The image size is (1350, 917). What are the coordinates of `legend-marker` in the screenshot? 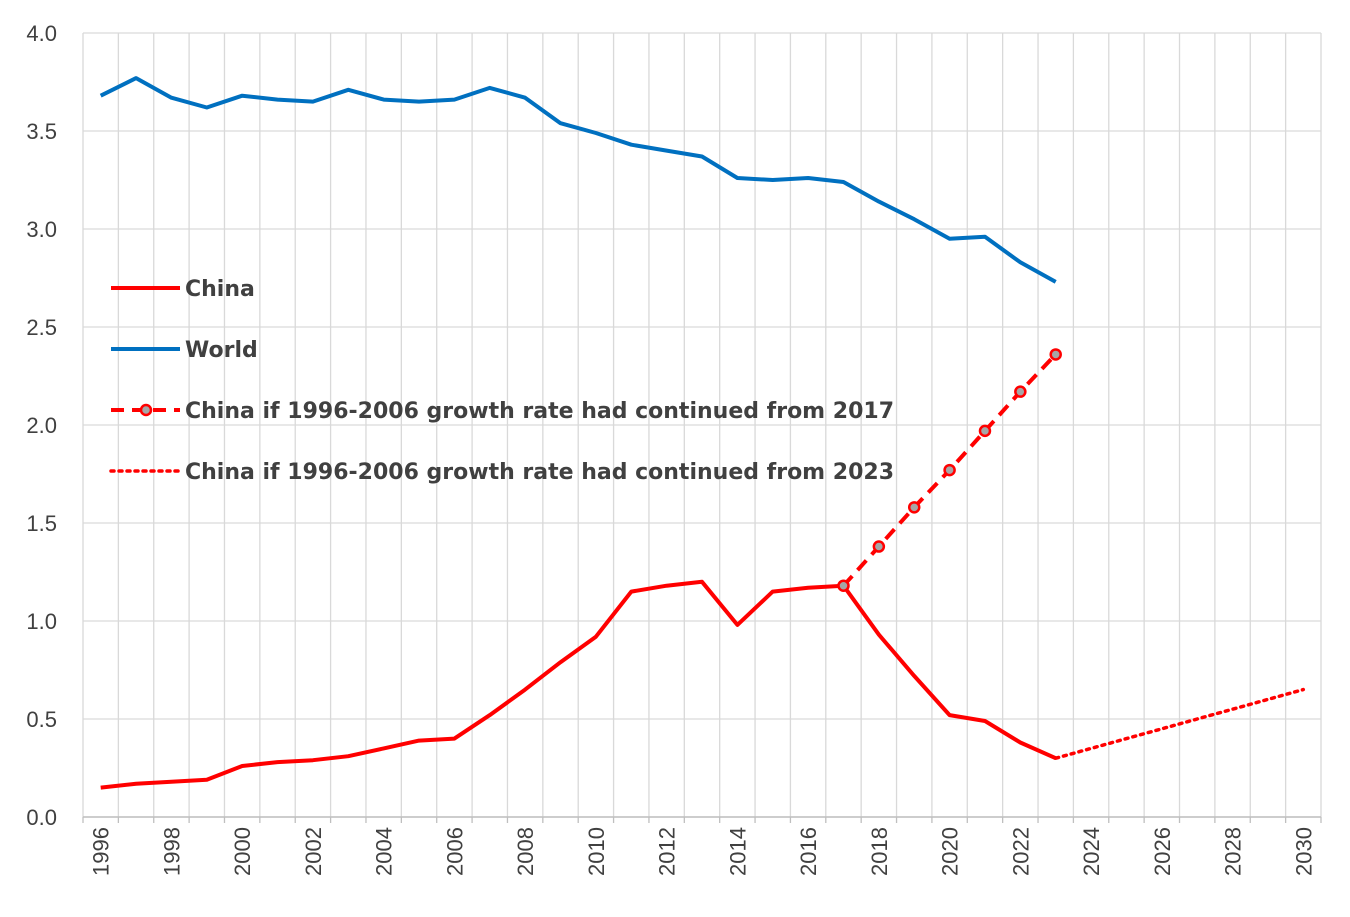 It's located at (146, 410).